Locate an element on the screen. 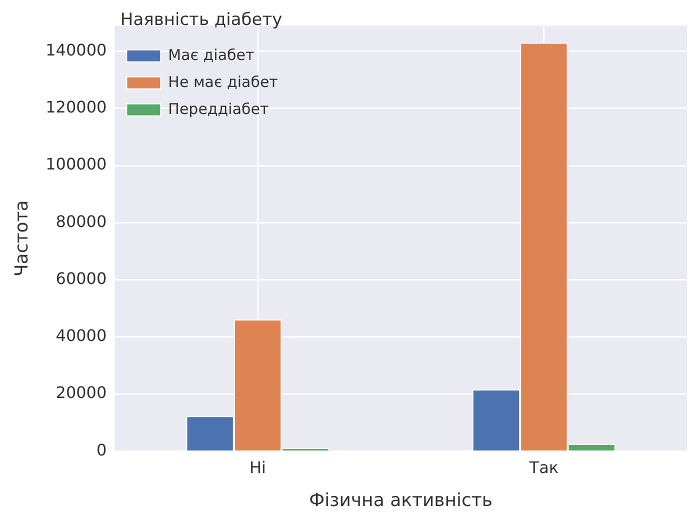 The height and width of the screenshot is (524, 699). y-tick-label: 80000 is located at coordinates (81, 221).